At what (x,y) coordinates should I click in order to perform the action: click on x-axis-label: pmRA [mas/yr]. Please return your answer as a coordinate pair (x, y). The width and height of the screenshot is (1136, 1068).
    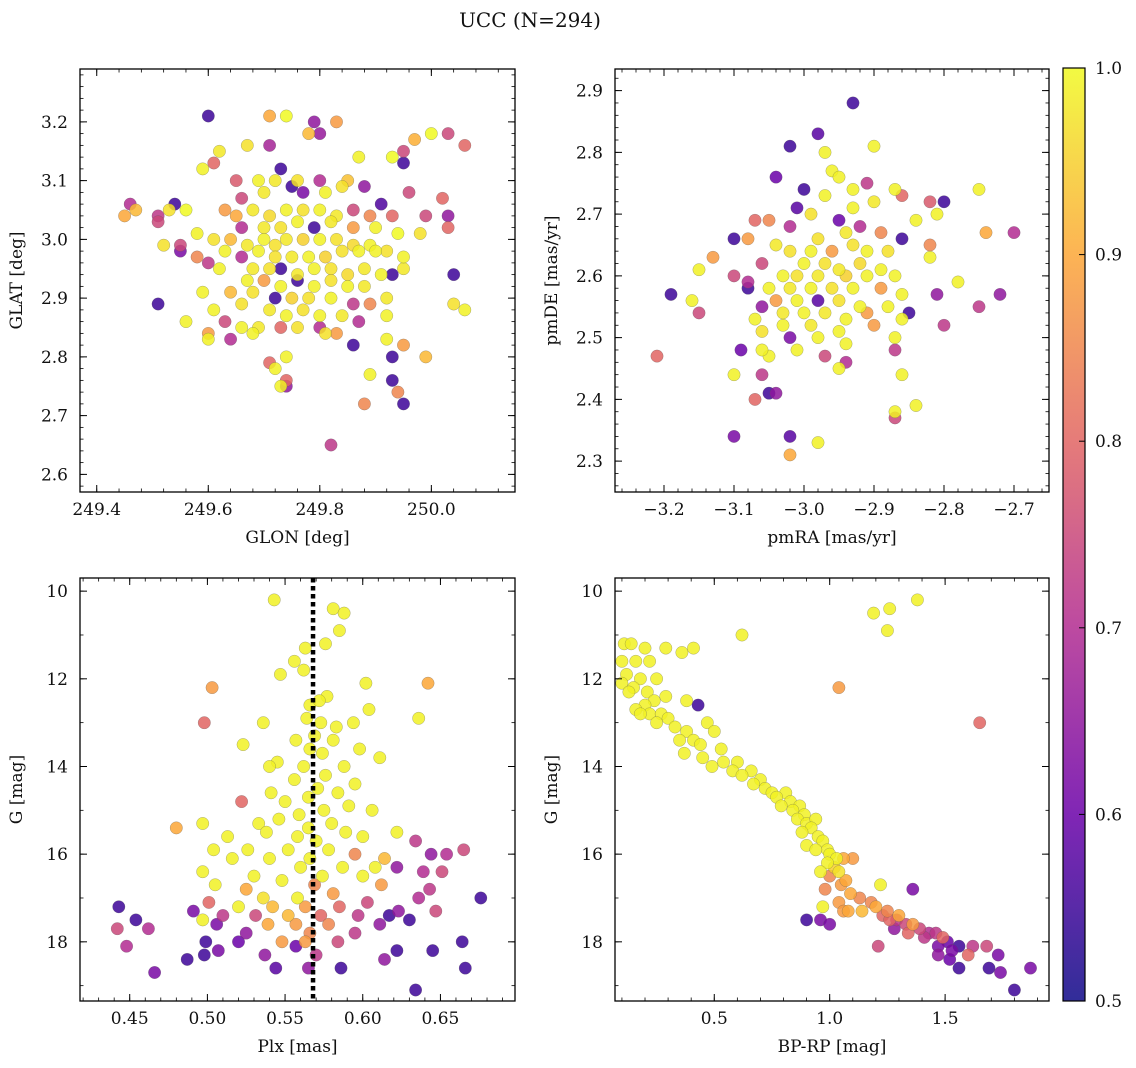
    Looking at the image, I should click on (831, 538).